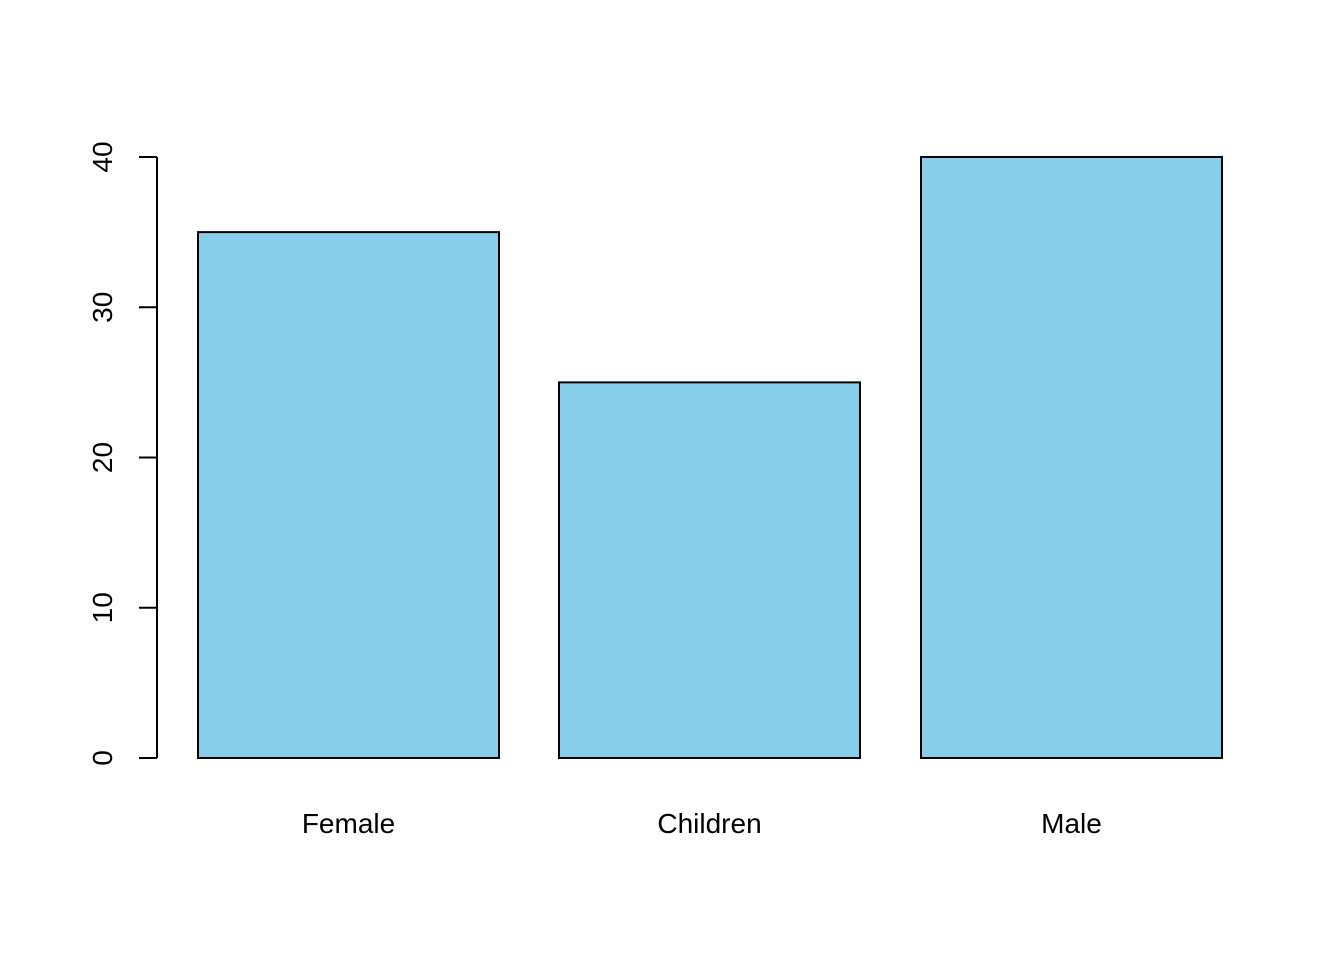 This screenshot has width=1344, height=960. I want to click on y-axis: 0 10 20 30 40, so click(122, 453).